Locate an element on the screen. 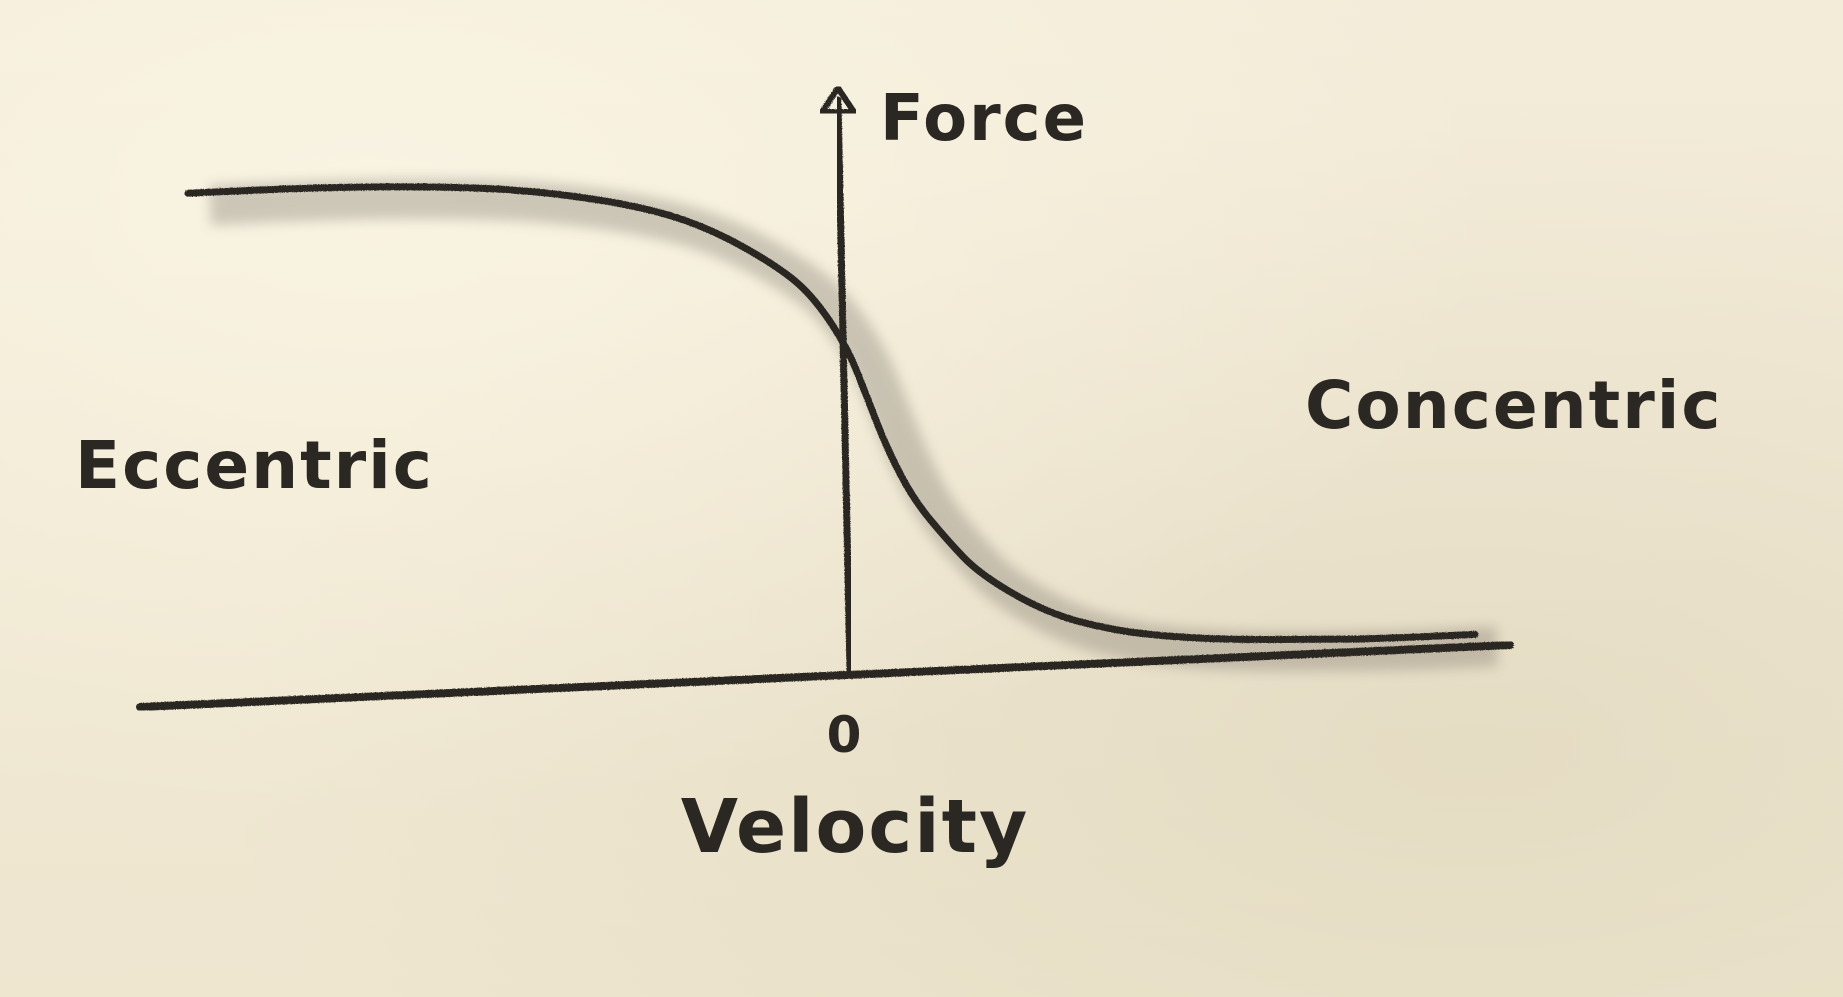 The width and height of the screenshot is (1843, 997). concentric-annotation: Concentric is located at coordinates (1513, 405).